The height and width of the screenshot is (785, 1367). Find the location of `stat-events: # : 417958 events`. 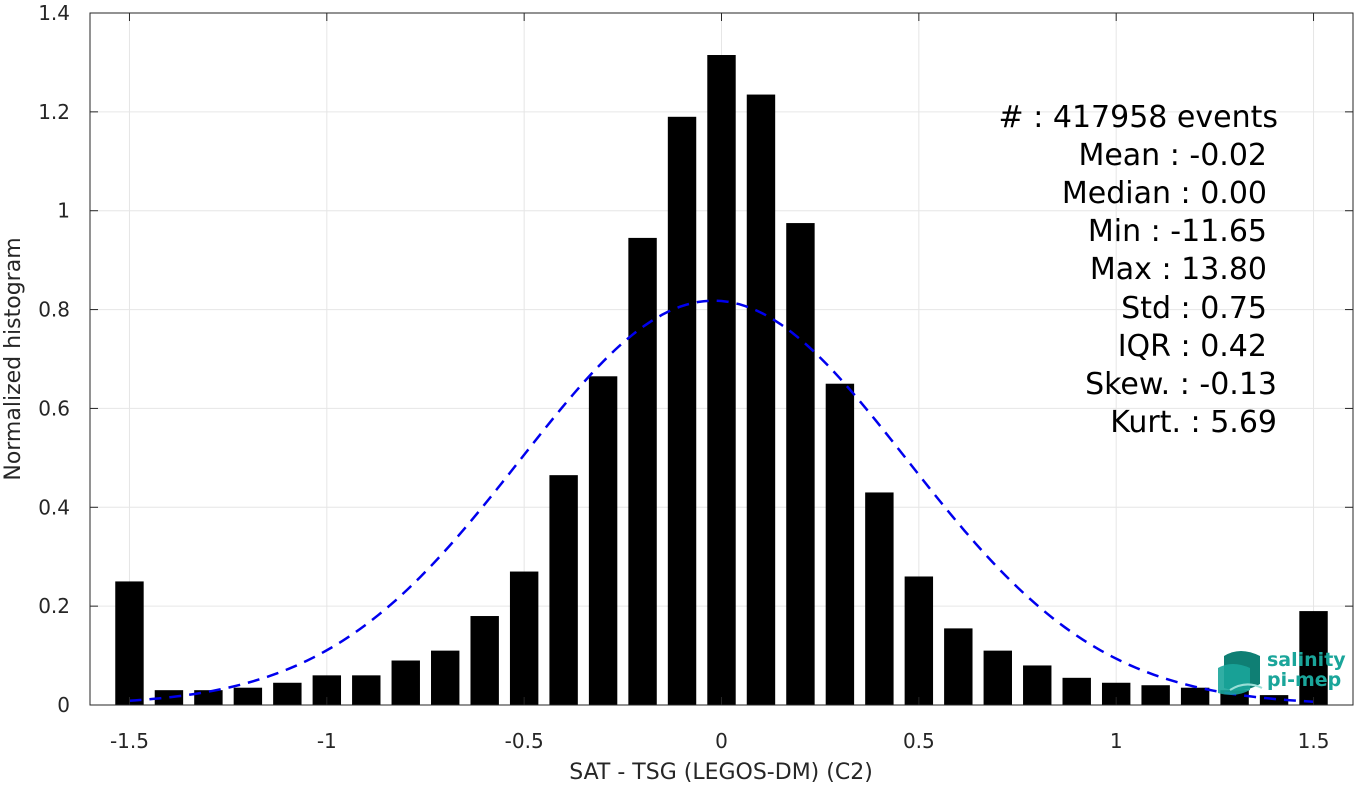

stat-events: # : 417958 events is located at coordinates (1138, 117).